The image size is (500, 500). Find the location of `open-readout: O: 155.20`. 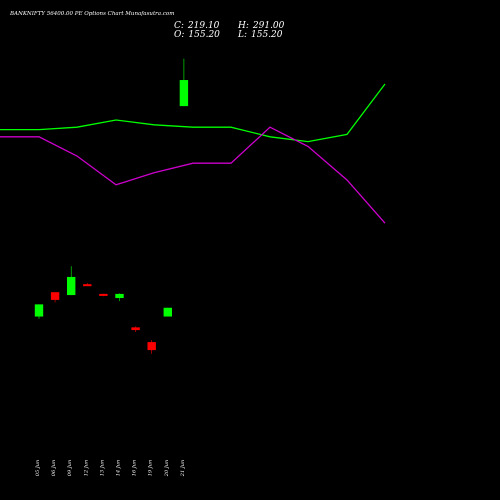

open-readout: O: 155.20 is located at coordinates (197, 35).